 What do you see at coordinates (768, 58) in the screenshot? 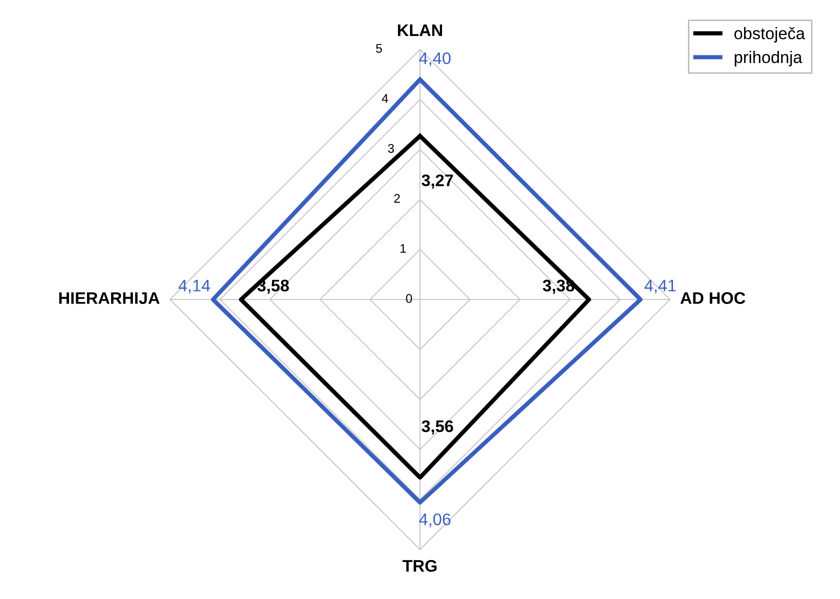
I see `legend-label: prihodnja` at bounding box center [768, 58].